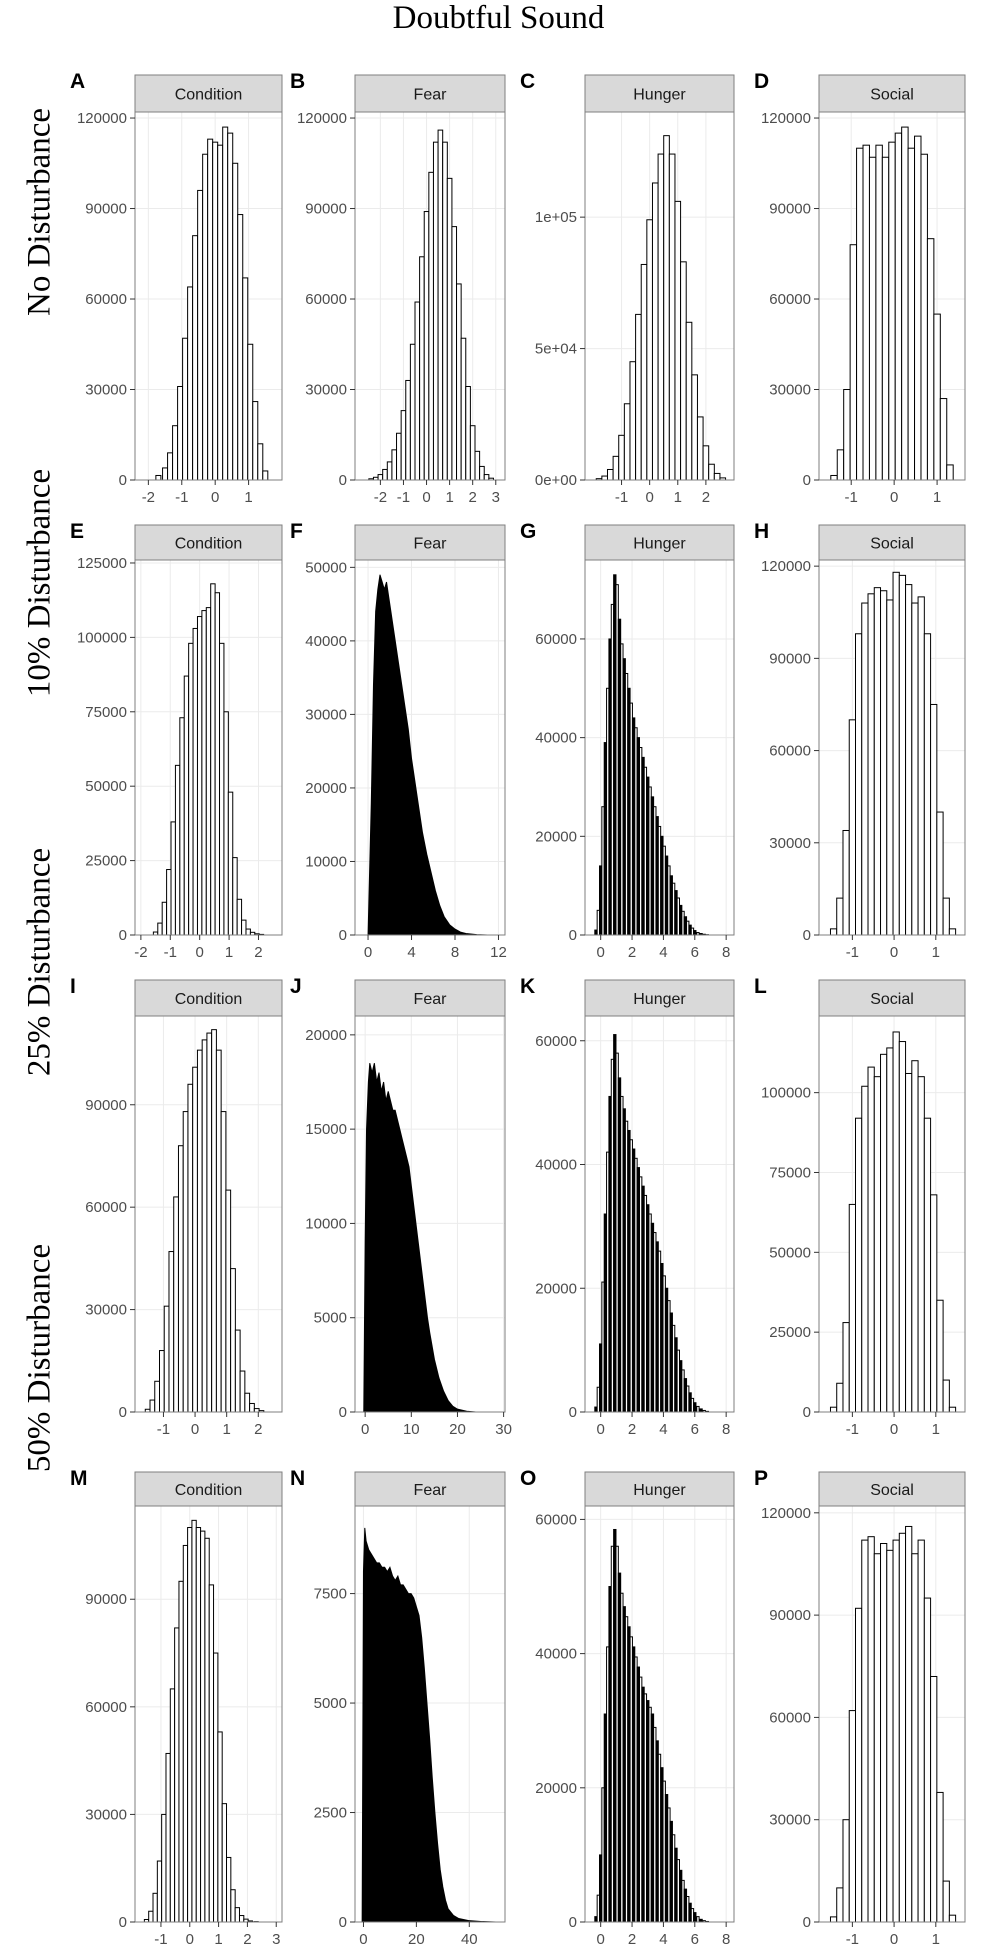  I want to click on panel-a: A Condition 0 30000 60000 90000 120000 -2 -1 0 1, so click(176, 288).